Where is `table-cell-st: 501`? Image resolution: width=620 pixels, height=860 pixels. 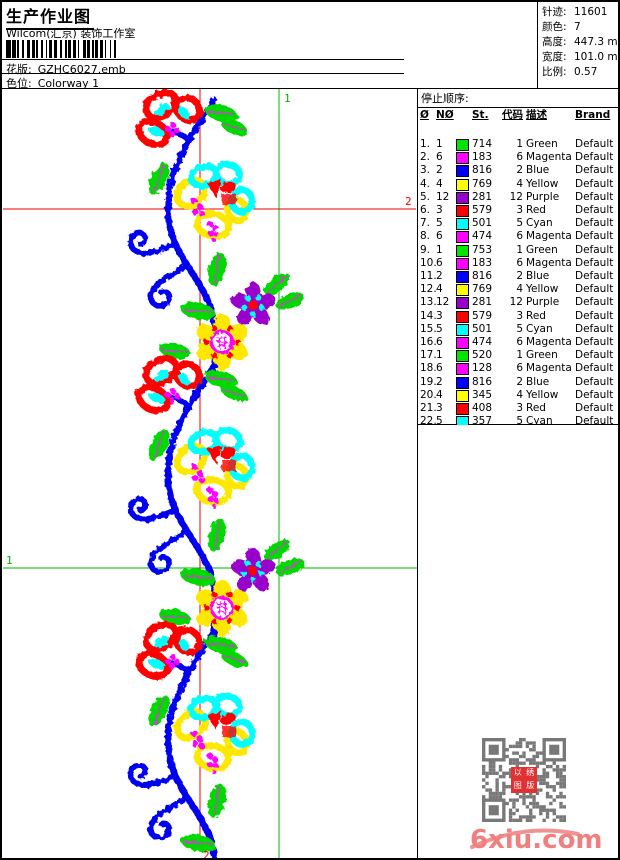
table-cell-st: 501 is located at coordinates (482, 223).